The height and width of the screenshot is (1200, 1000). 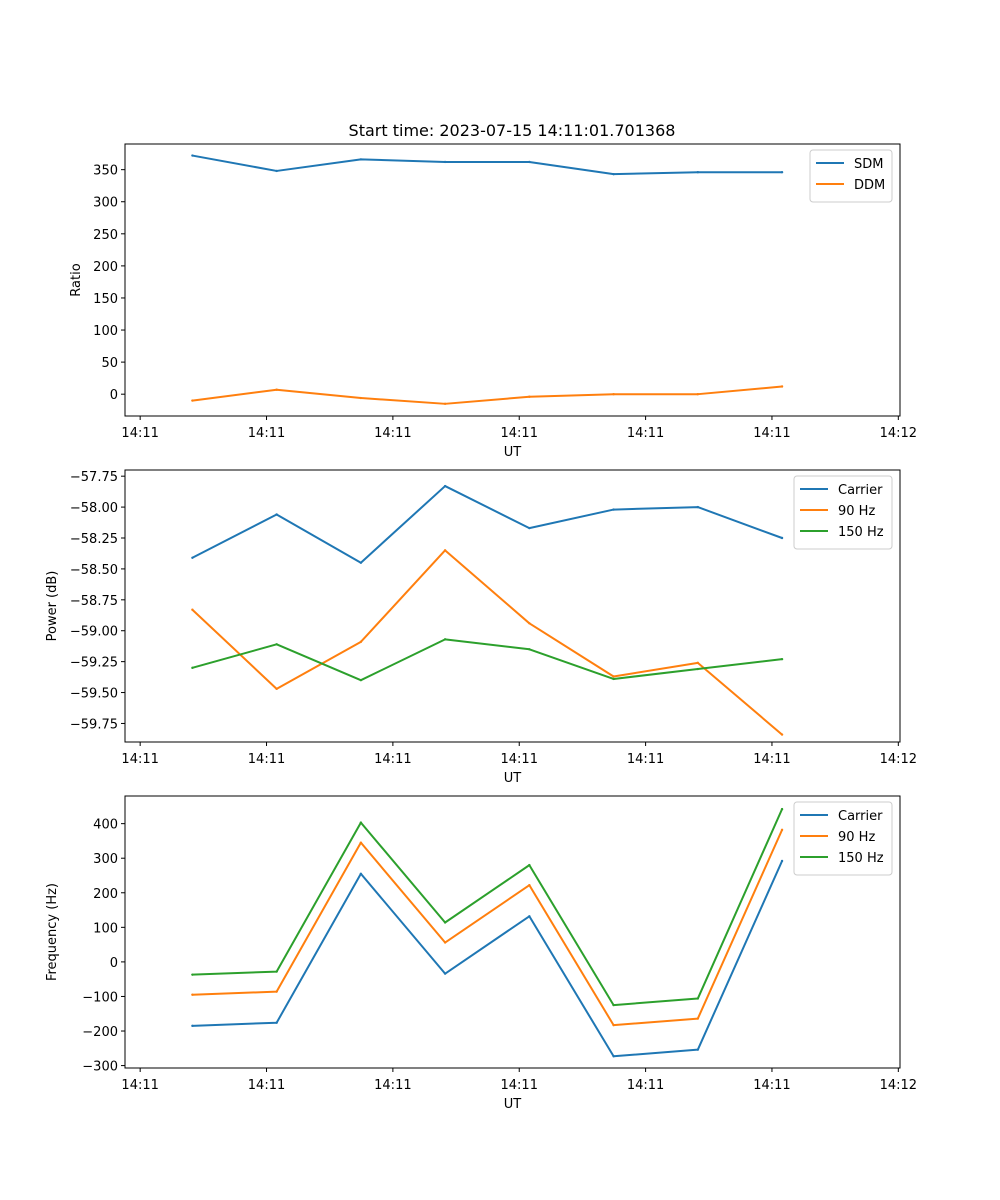 What do you see at coordinates (94, 539) in the screenshot?
I see `y-tick-label: −58.25` at bounding box center [94, 539].